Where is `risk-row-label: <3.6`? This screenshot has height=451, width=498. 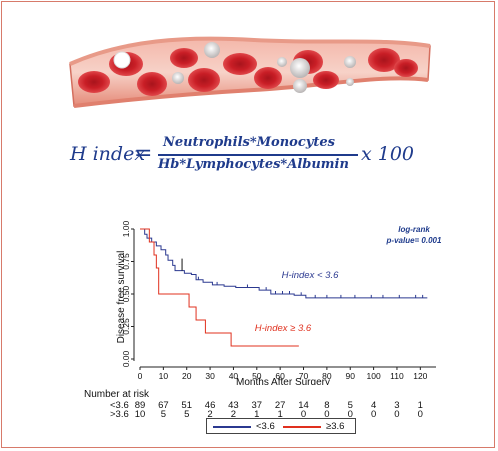
risk-row-label: <3.6 is located at coordinates (119, 405).